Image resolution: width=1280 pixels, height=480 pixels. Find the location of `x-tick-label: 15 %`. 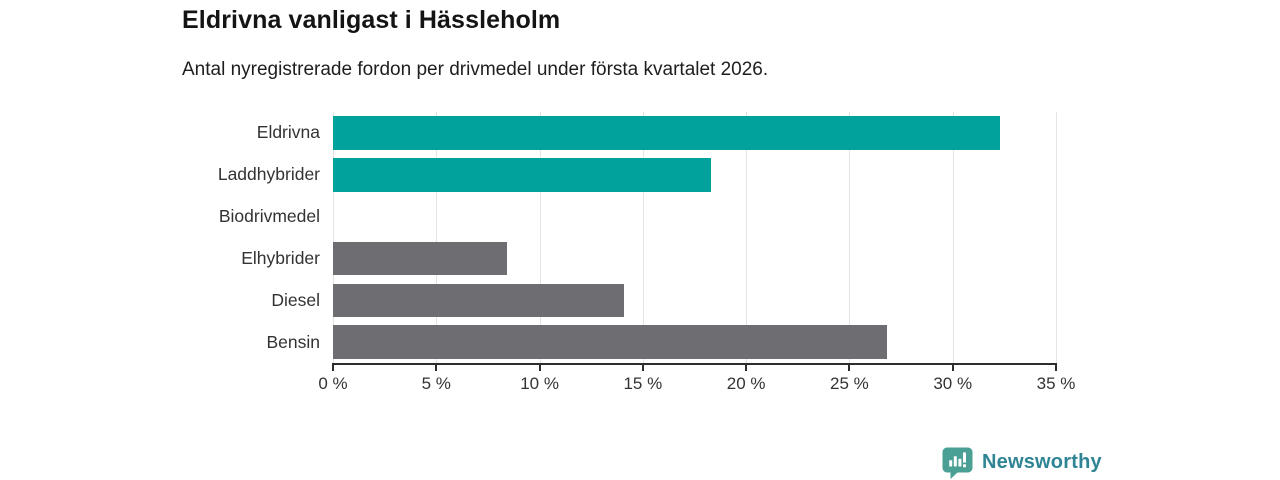

x-tick-label: 15 % is located at coordinates (643, 383).